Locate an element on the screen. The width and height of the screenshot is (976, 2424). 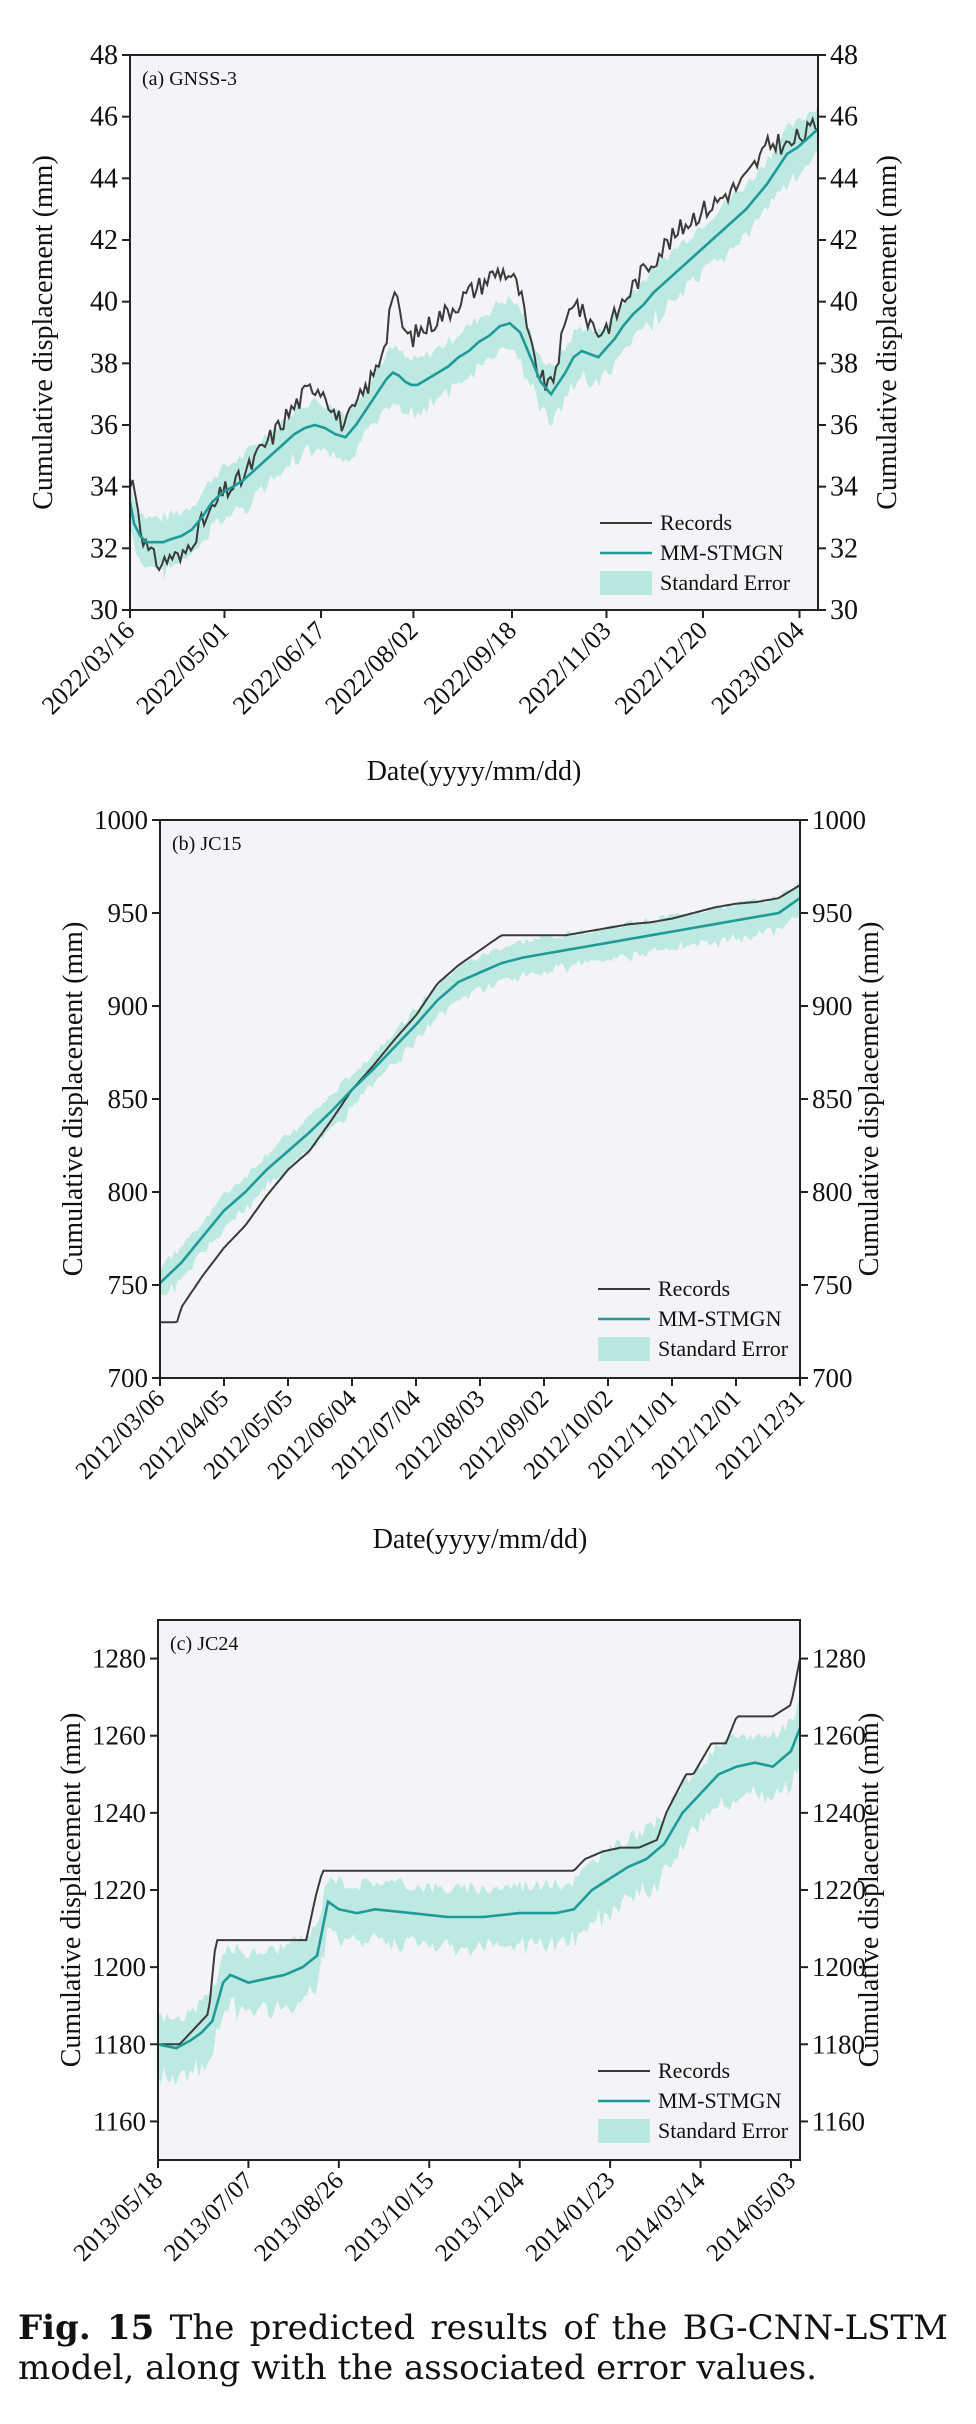
y-tick-label-left: 1180 is located at coordinates (119, 2044).